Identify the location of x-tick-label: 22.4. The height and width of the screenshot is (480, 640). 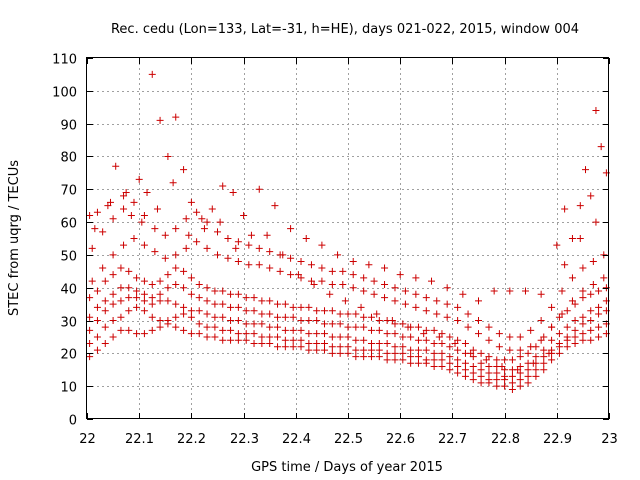
(296, 439).